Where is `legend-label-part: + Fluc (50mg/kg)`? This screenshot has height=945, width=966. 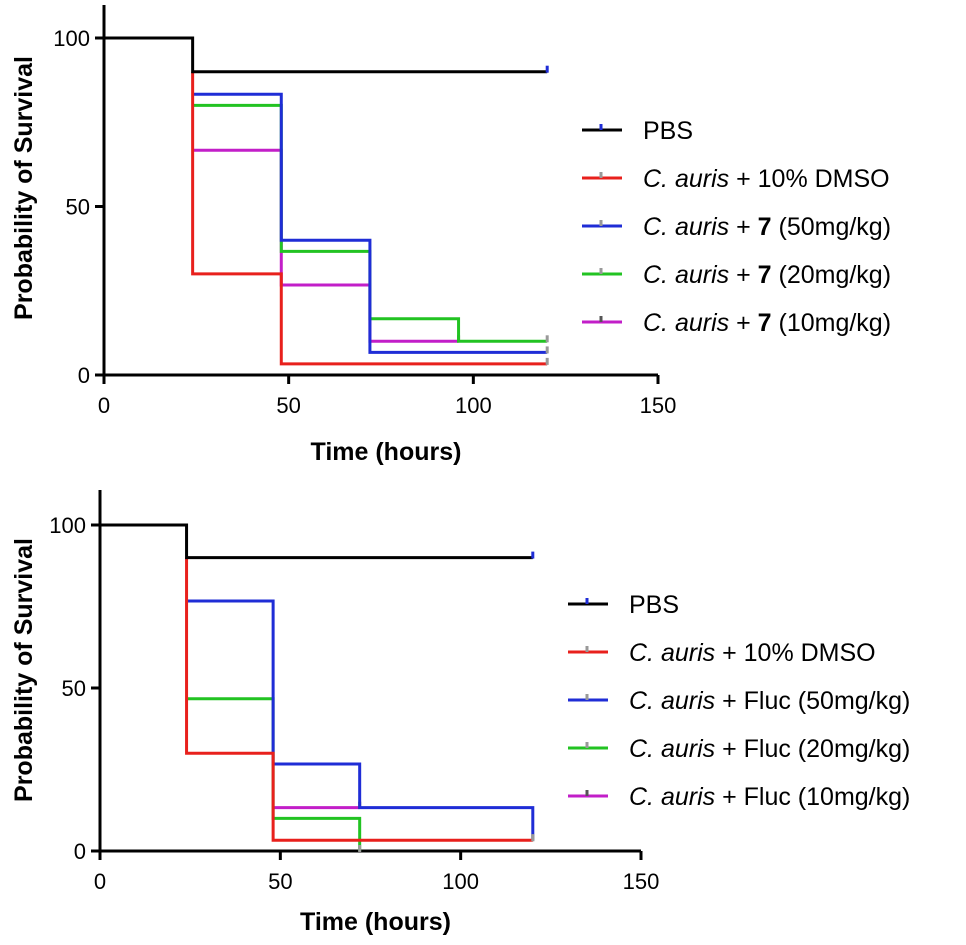
legend-label-part: + Fluc (50mg/kg) is located at coordinates (812, 701).